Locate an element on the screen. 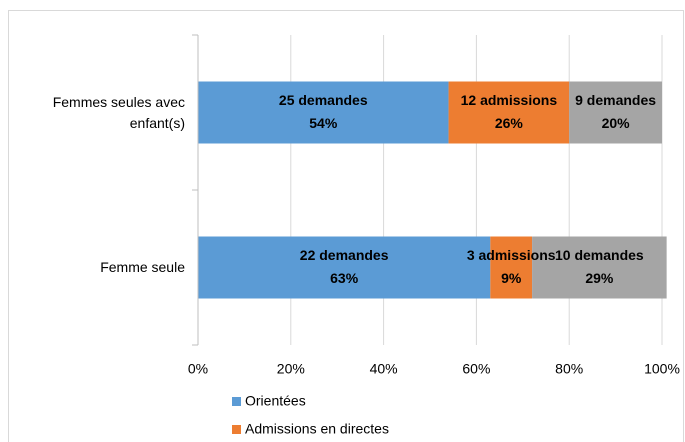 The width and height of the screenshot is (685, 442). x-tick-label: 80% is located at coordinates (569, 369).